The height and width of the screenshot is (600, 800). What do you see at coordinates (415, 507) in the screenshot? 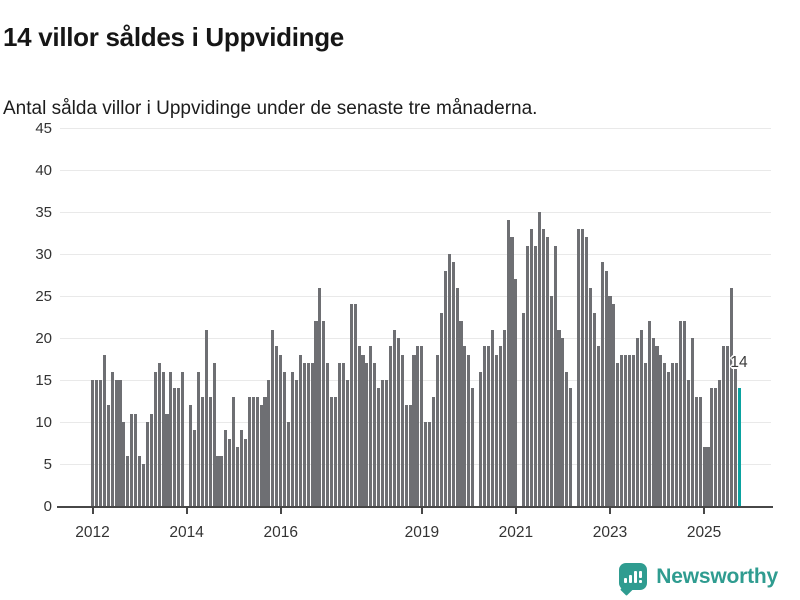
I see `x-axis-line` at bounding box center [415, 507].